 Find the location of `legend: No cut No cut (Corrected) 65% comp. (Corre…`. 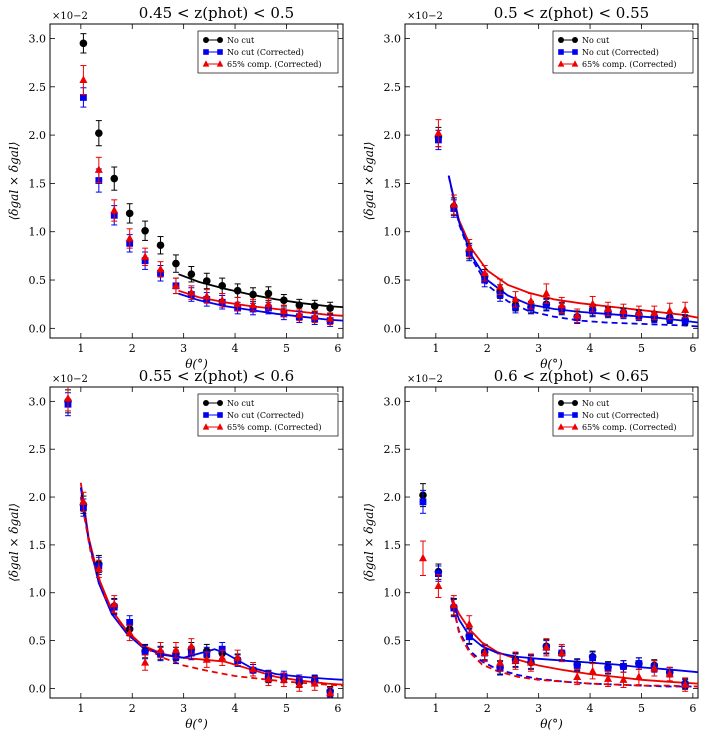

legend: No cut No cut (Corrected) 65% comp. (Corre… is located at coordinates (268, 415).